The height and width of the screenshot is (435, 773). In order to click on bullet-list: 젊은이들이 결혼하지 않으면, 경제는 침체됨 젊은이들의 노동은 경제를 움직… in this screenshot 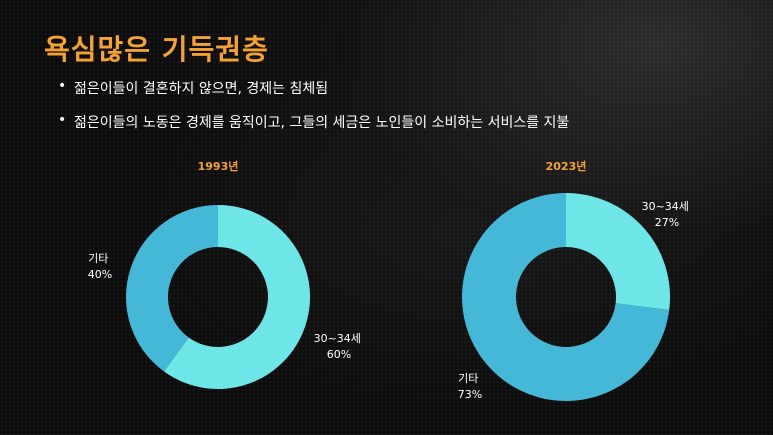, I will do `click(313, 112)`.